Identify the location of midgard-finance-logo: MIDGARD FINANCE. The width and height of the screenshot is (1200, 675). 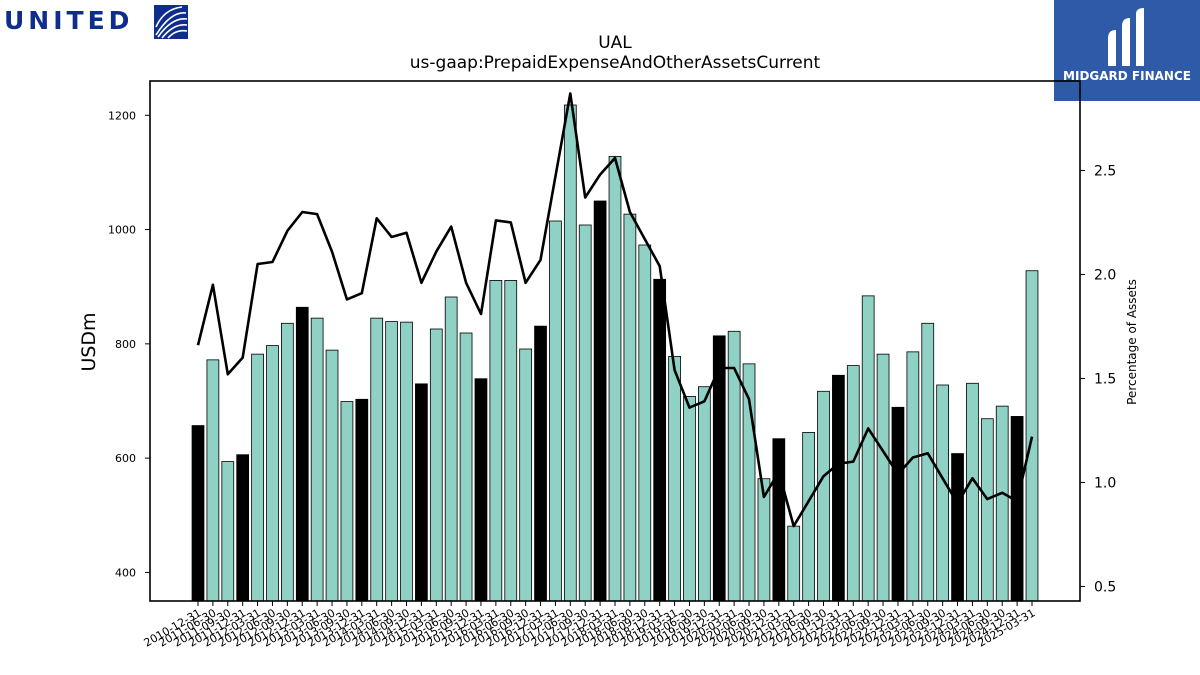
(1127, 50).